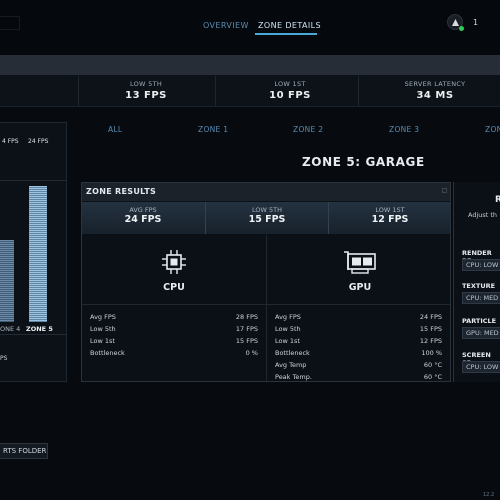 This screenshot has height=500, width=500. Describe the element at coordinates (479, 286) in the screenshot. I see `setting-texture-label: TEXTURE` at that location.